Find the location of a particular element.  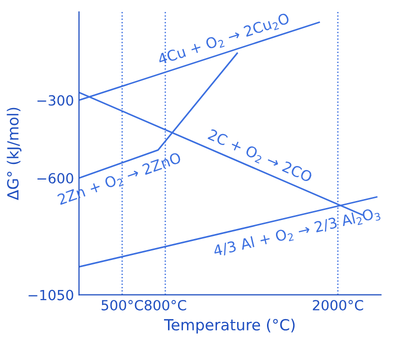

text: 2C + O$_{2}$ → 2CO is located at coordinates (259, 156).